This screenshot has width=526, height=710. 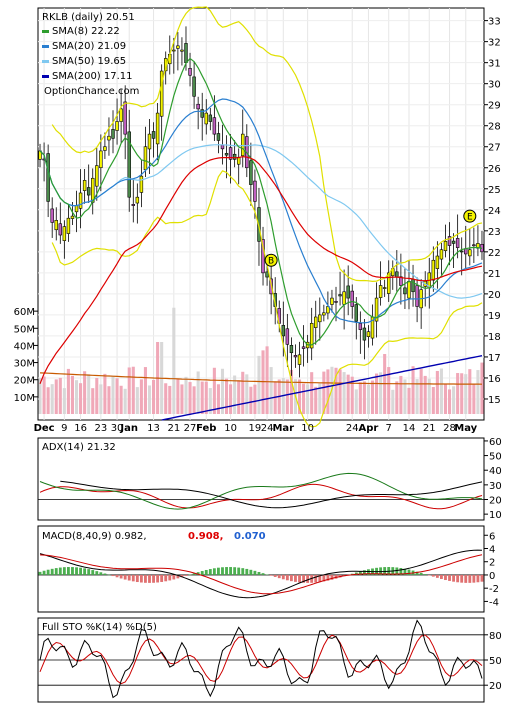 What do you see at coordinates (470, 218) in the screenshot?
I see `signal-marker-label: E` at bounding box center [470, 218].